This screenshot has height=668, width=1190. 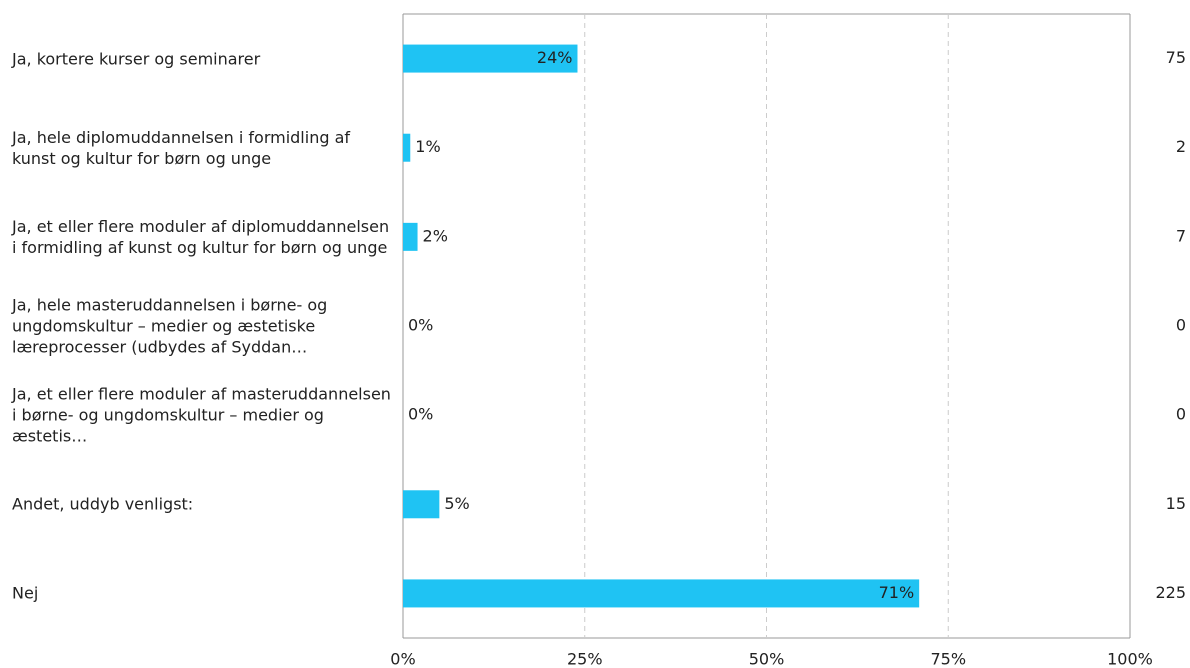 What do you see at coordinates (897, 592) in the screenshot?
I see `value-label: 71%` at bounding box center [897, 592].